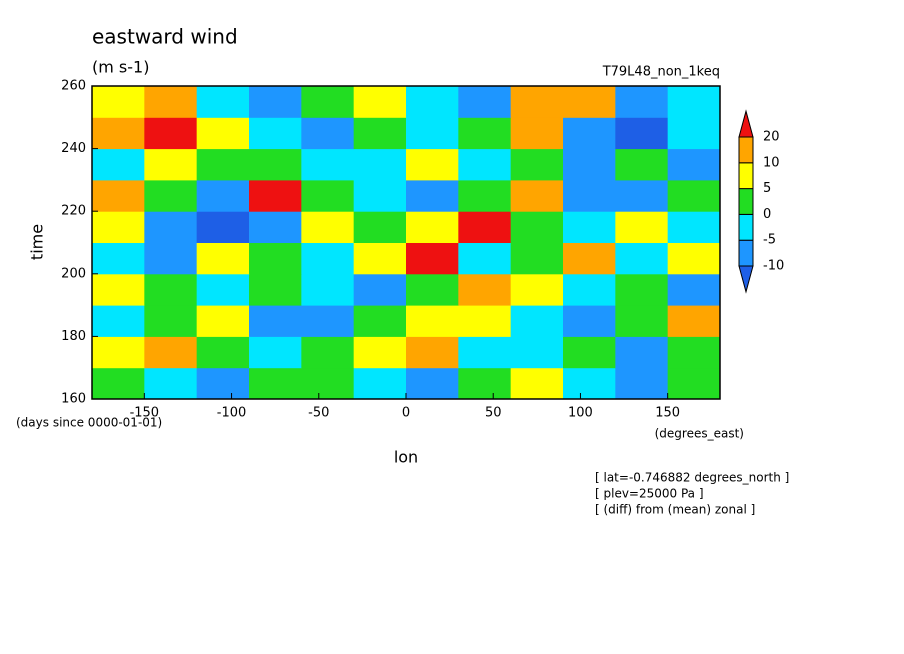  I want to click on colorbar-label: 10, so click(771, 162).